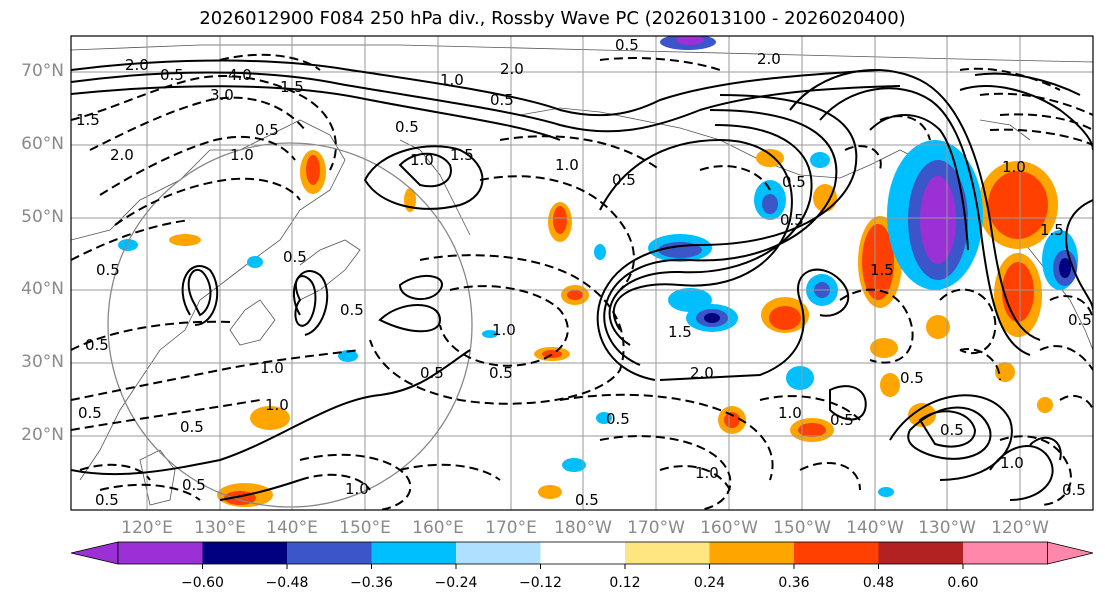  What do you see at coordinates (456, 583) in the screenshot?
I see `colorbar-tick-label: −0.24` at bounding box center [456, 583].